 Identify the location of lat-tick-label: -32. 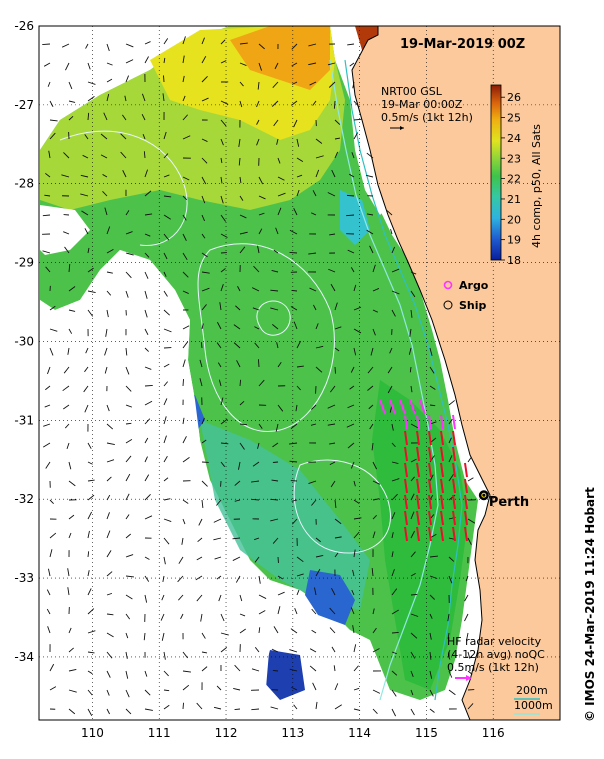
(24, 499).